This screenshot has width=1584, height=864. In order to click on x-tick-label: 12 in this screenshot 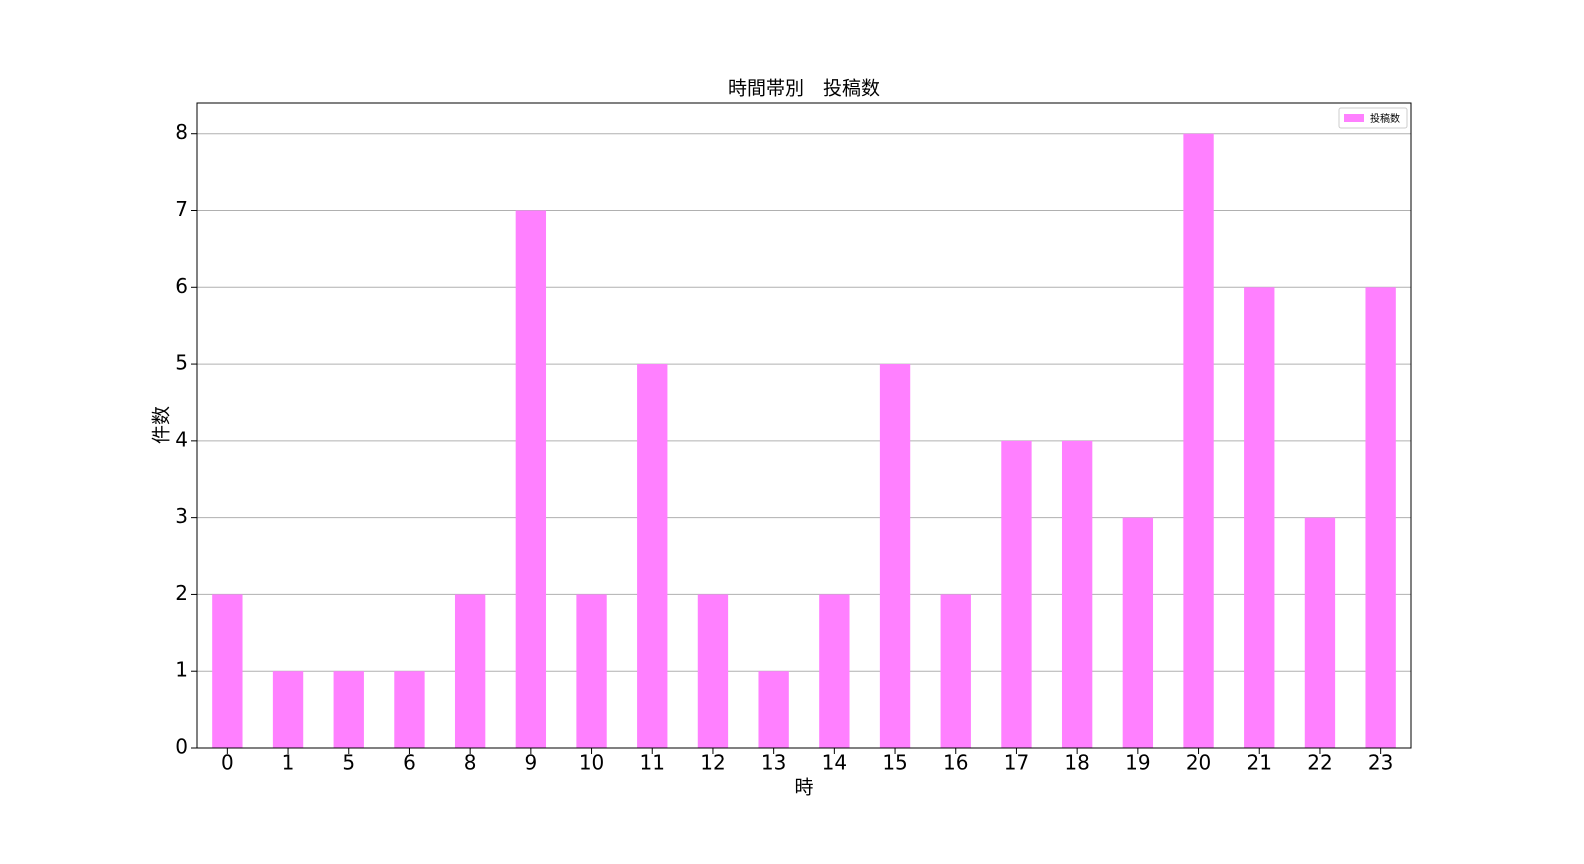, I will do `click(712, 763)`.